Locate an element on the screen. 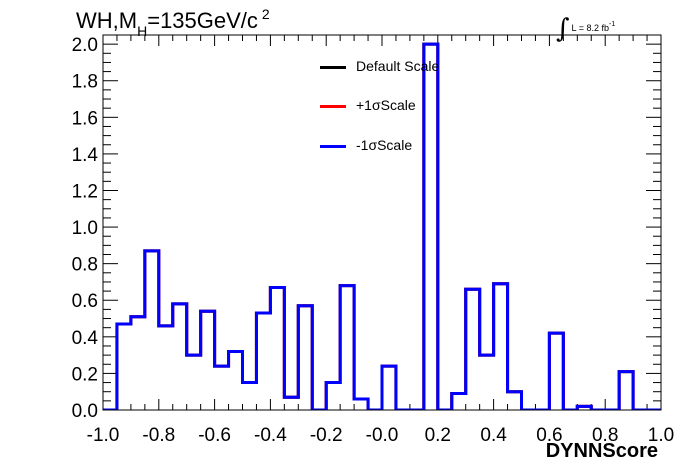  y-tick-label: 0.0 is located at coordinates (85, 411).